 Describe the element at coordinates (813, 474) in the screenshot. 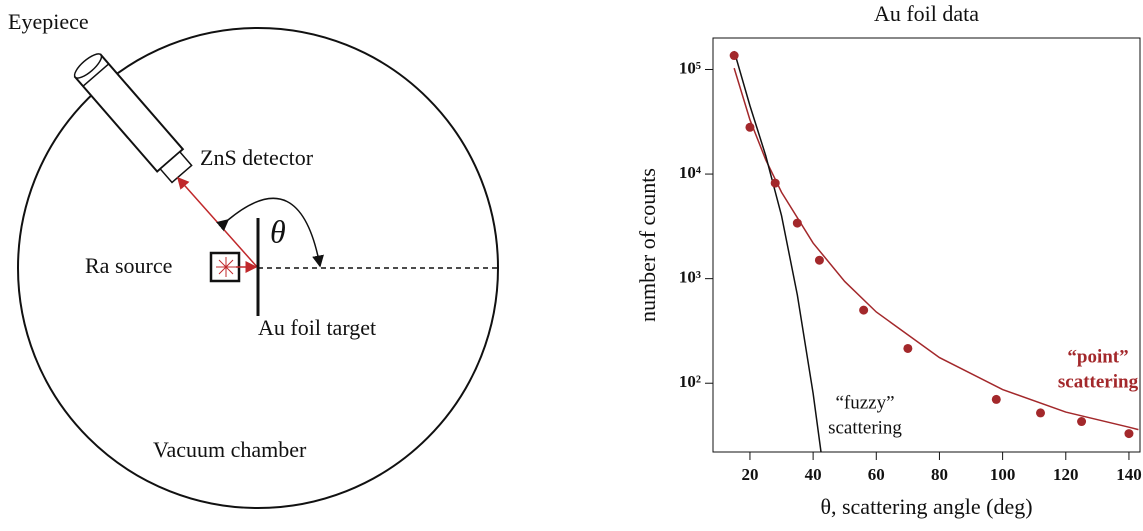

I see `x-tick-label: 40` at that location.